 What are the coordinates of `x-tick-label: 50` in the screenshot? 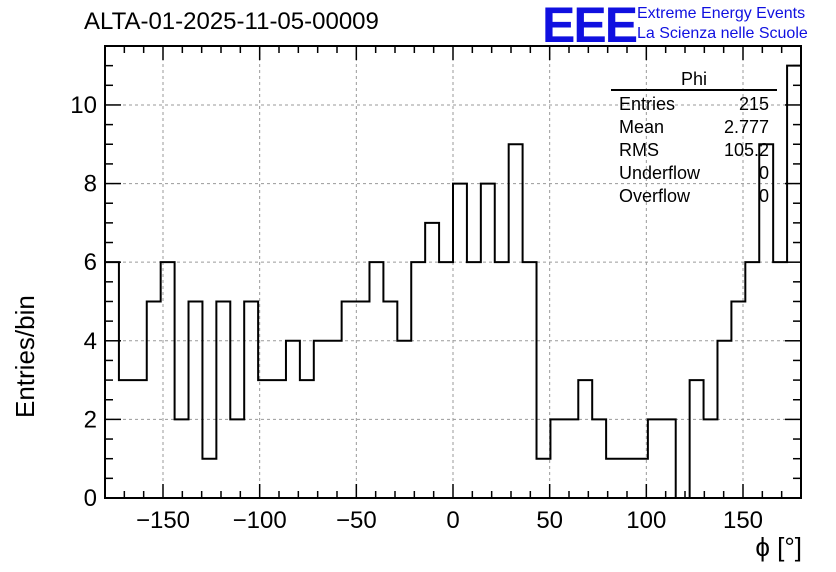 It's located at (549, 520).